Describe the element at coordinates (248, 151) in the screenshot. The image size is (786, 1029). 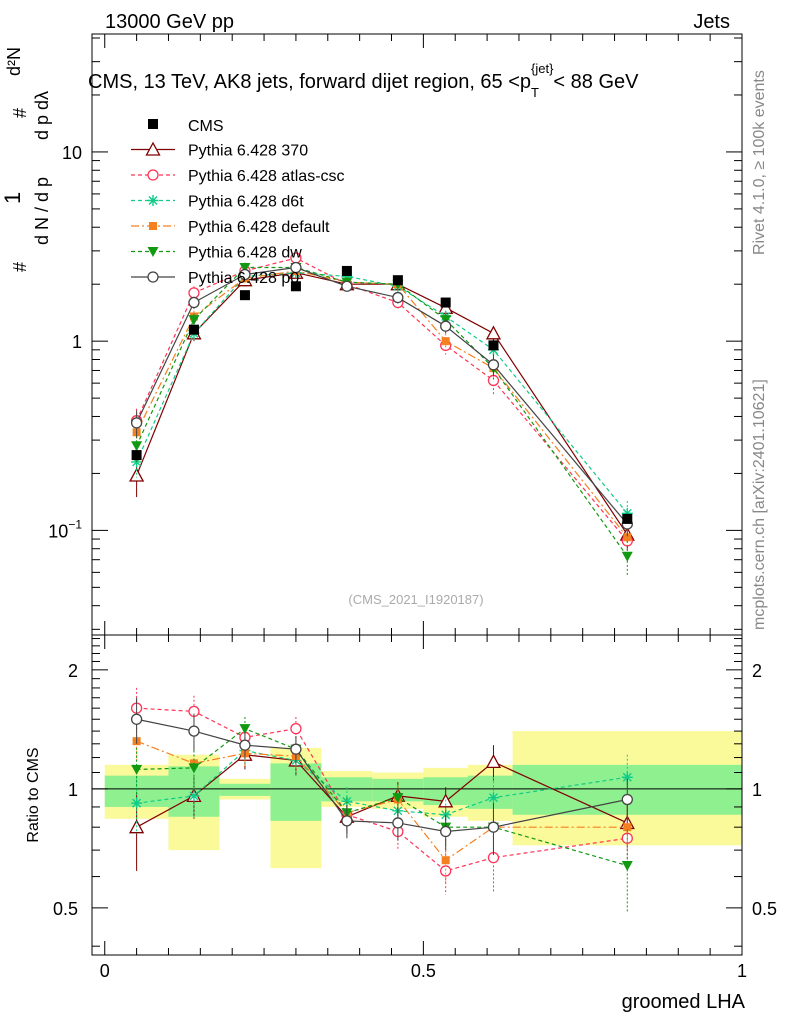
I see `legend-label-0: Pythia 6.428 370` at that location.